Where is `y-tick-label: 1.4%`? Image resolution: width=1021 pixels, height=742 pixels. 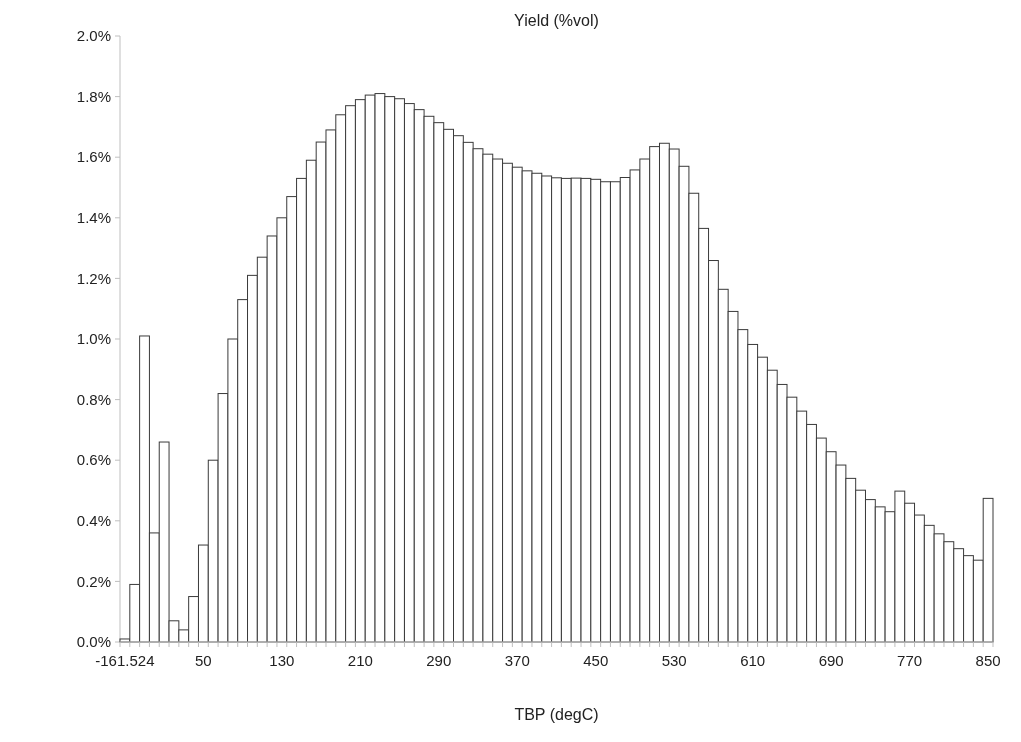 y-tick-label: 1.4% is located at coordinates (93, 218).